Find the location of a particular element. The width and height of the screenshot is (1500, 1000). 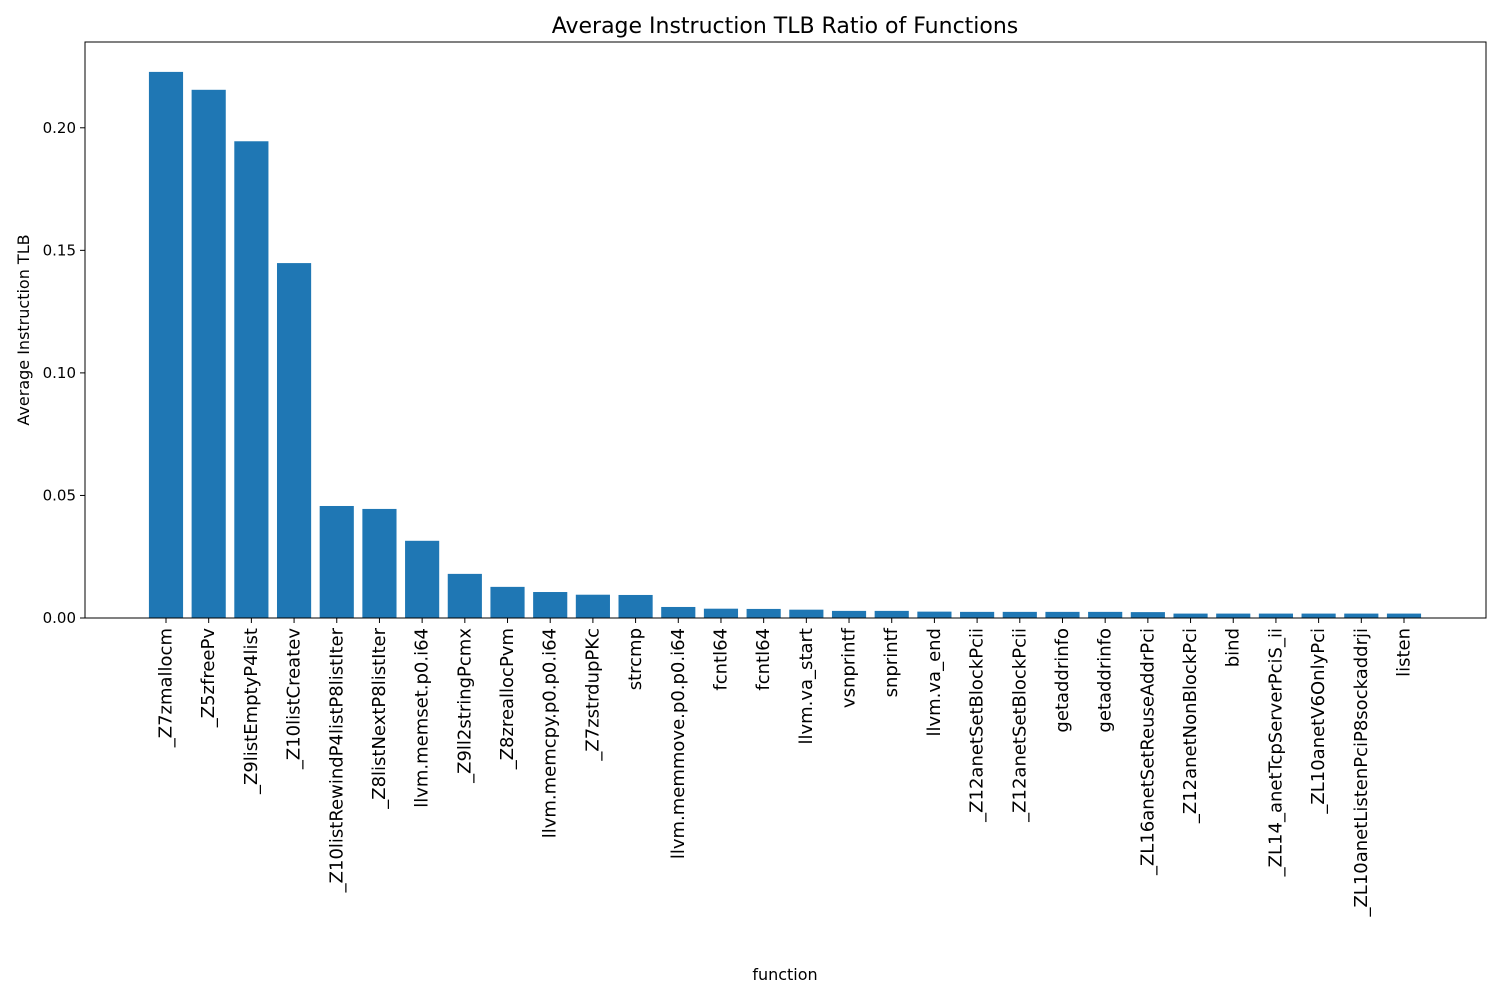

x-tick-label-18: llvm.va_end is located at coordinates (934, 682).